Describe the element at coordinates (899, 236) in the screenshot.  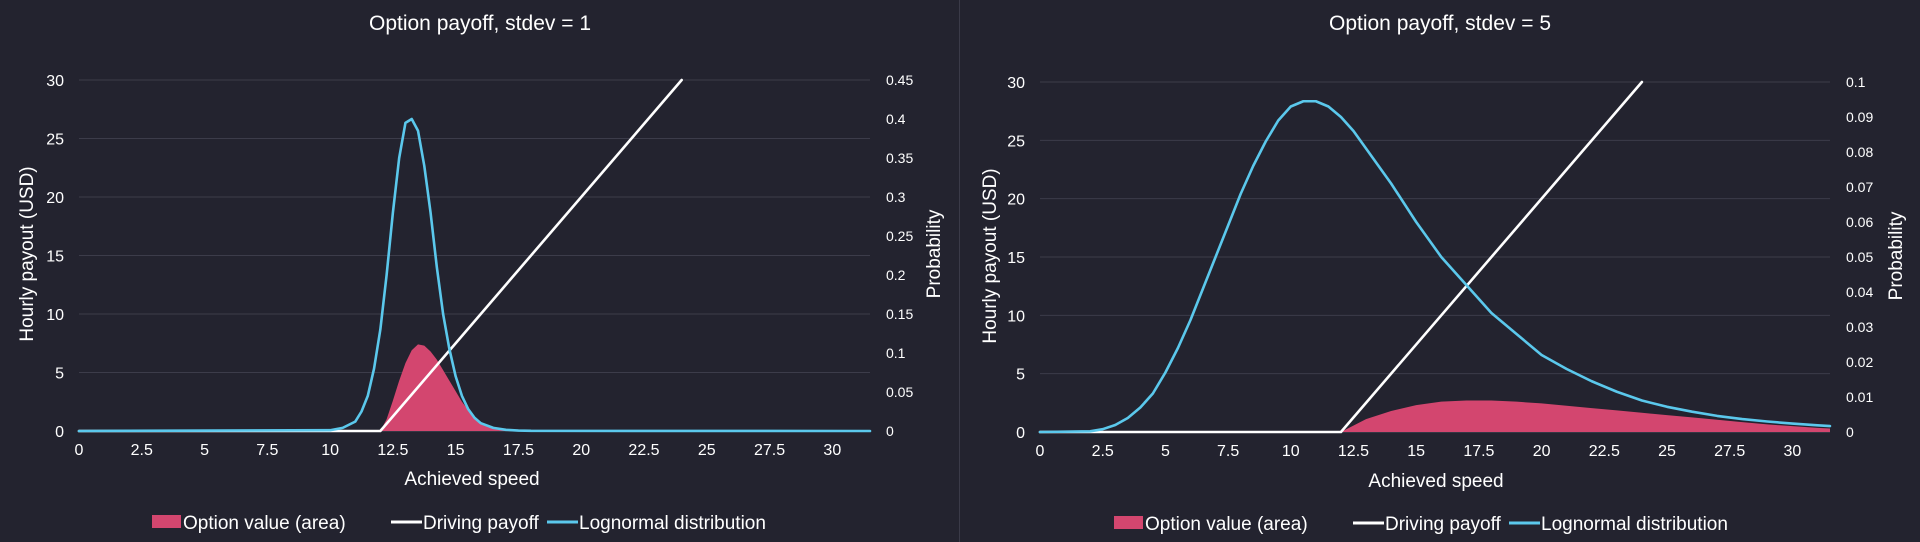
I see `y2-tick-label: 0.25` at that location.